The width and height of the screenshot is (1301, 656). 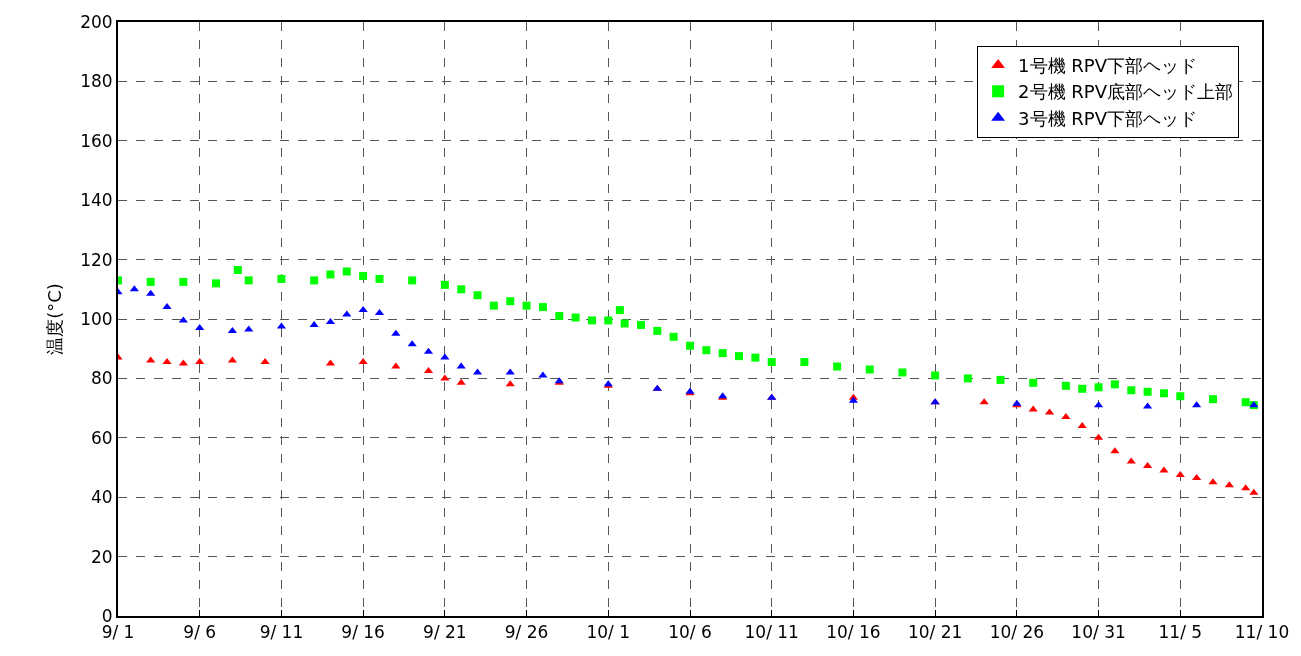 I want to click on x-tick-label: 9/ 11, so click(x=281, y=632).